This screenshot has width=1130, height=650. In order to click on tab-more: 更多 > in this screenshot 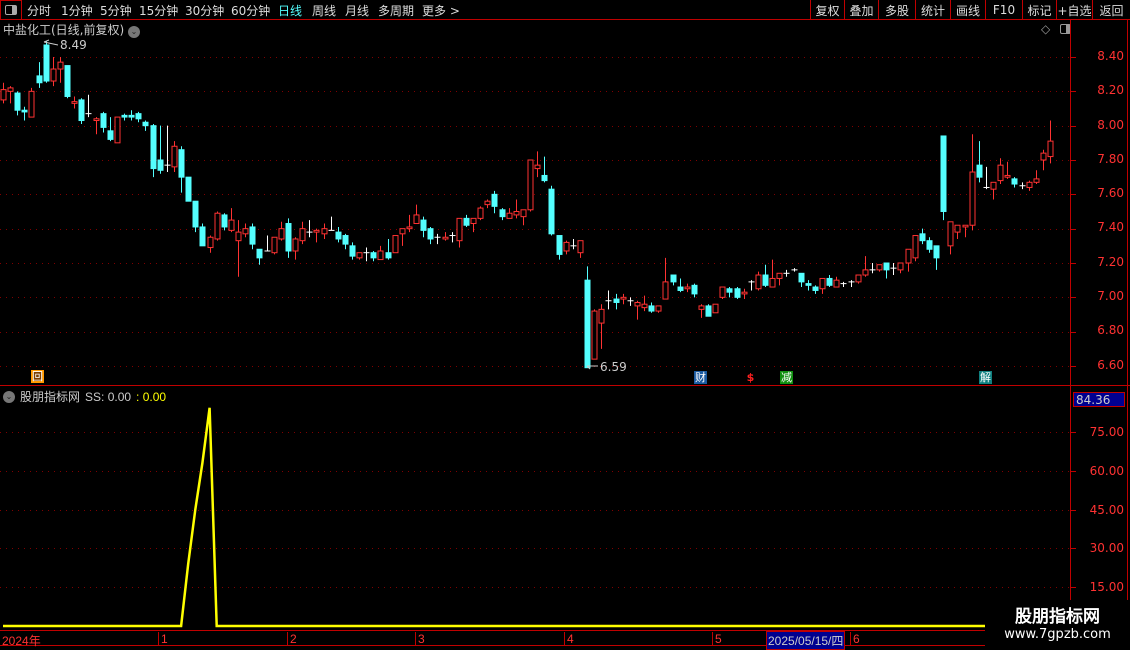, I will do `click(441, 11)`.